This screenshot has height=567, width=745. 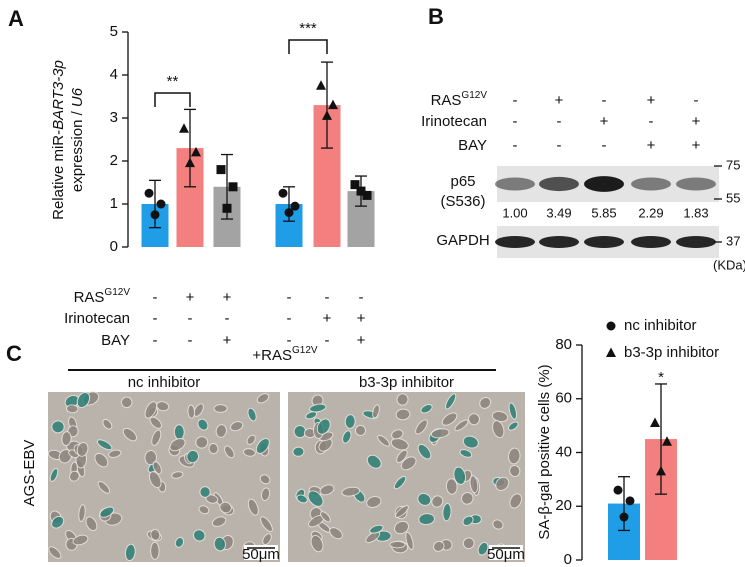 What do you see at coordinates (114, 31) in the screenshot?
I see `y-tick-label: 5` at bounding box center [114, 31].